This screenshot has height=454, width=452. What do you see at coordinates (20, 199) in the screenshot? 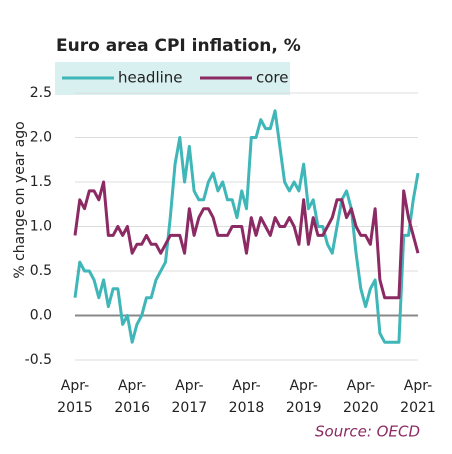
I see `y-axis-label: % change on year ago` at bounding box center [20, 199].